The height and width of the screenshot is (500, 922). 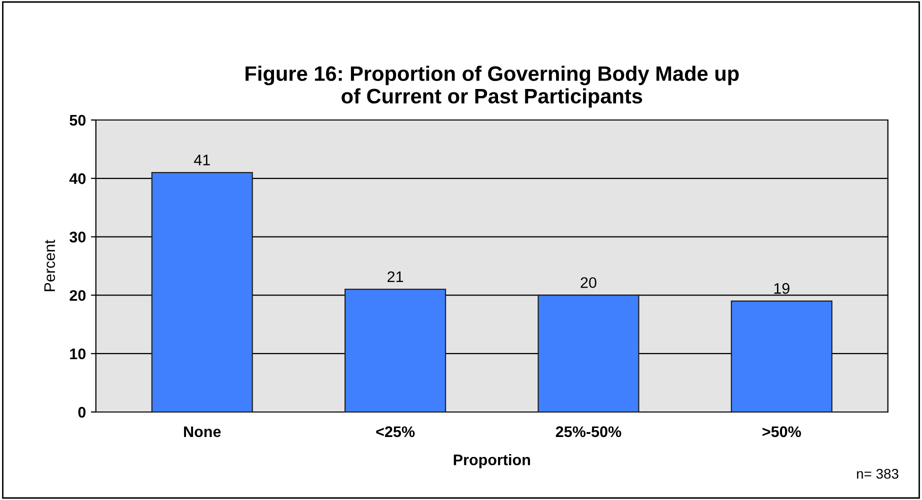 What do you see at coordinates (589, 432) in the screenshot?
I see `x-tick-label: 25%-50%` at bounding box center [589, 432].